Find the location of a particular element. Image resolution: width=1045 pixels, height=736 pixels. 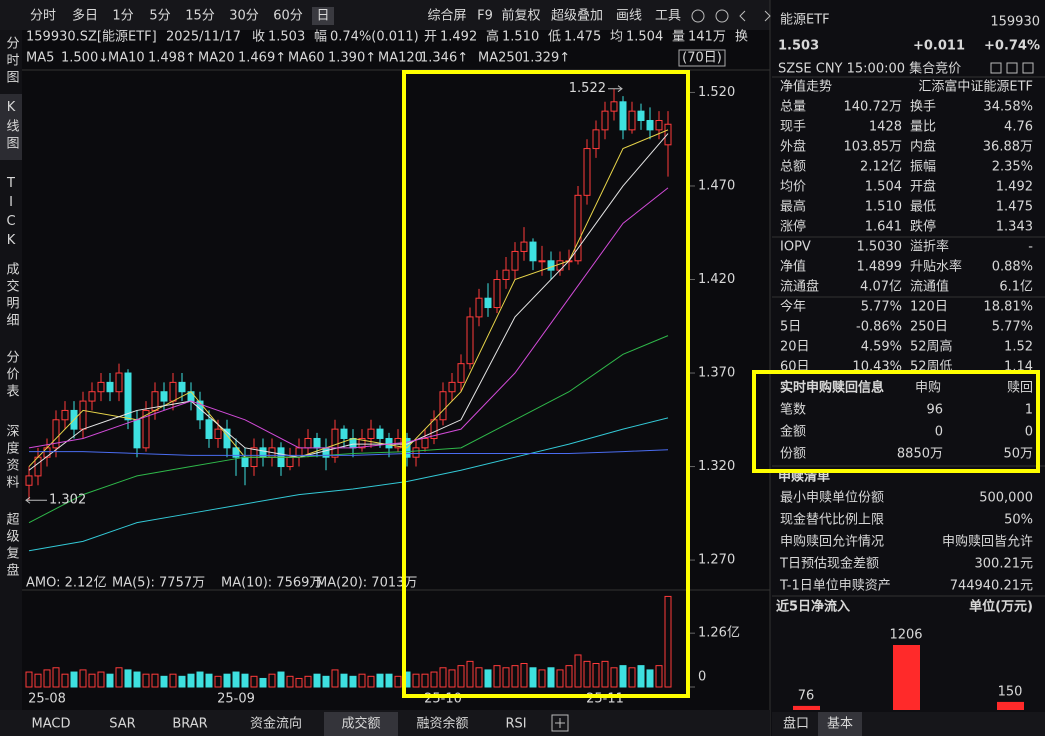

quote-value: 6.1亿 is located at coordinates (1016, 287).